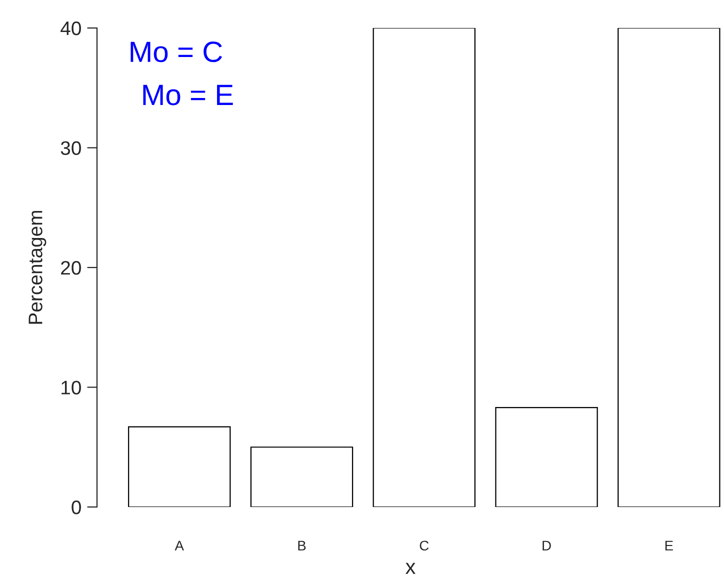 This screenshot has width=724, height=585. What do you see at coordinates (71, 387) in the screenshot?
I see `y-tick-label: 10` at bounding box center [71, 387].